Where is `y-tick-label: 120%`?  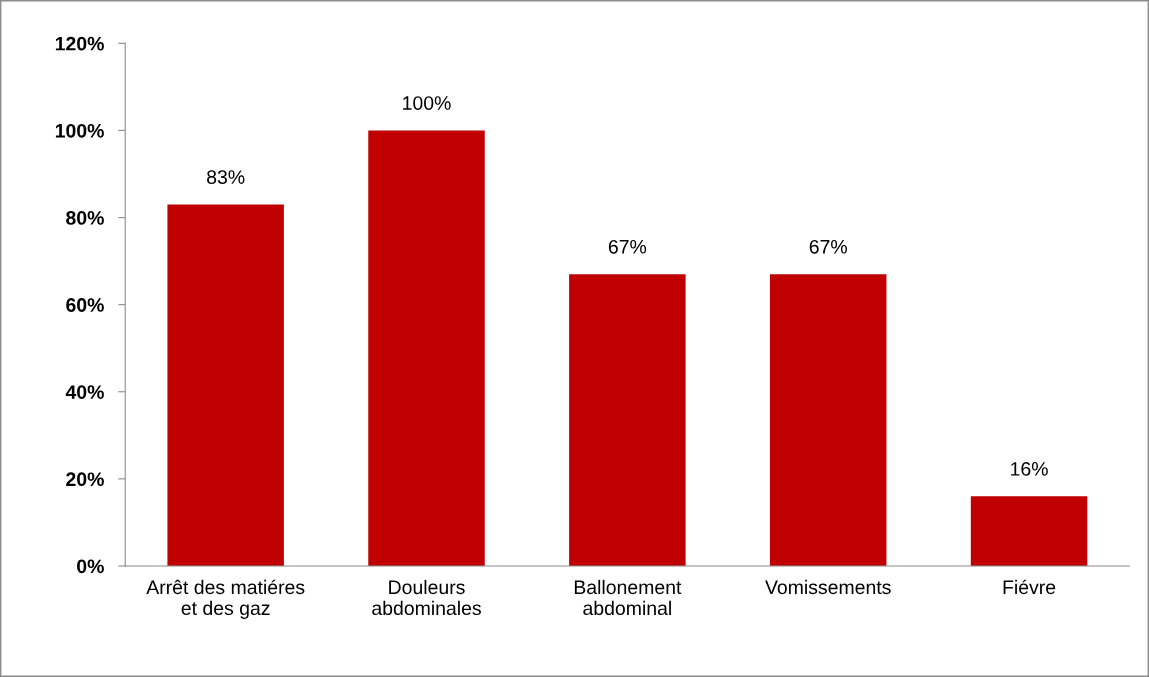 y-tick-label: 120% is located at coordinates (79, 43).